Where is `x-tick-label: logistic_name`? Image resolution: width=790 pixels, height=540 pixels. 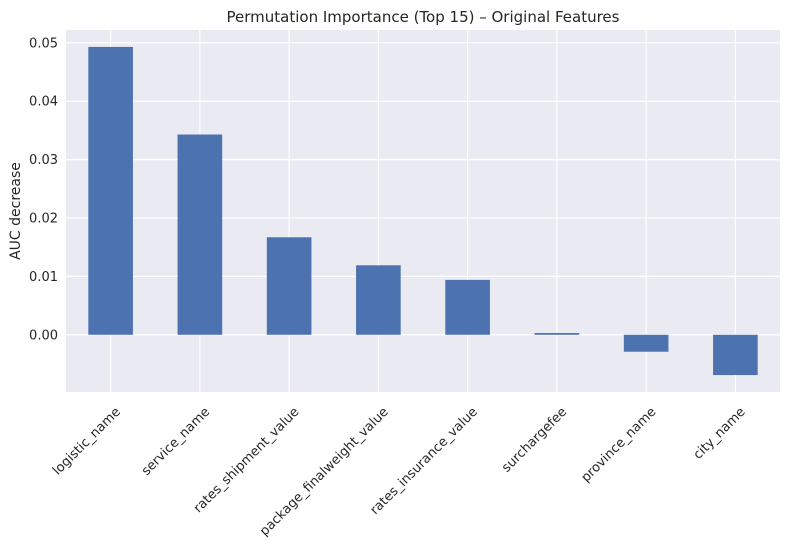
x-tick-label: logistic_name is located at coordinates (87, 442).